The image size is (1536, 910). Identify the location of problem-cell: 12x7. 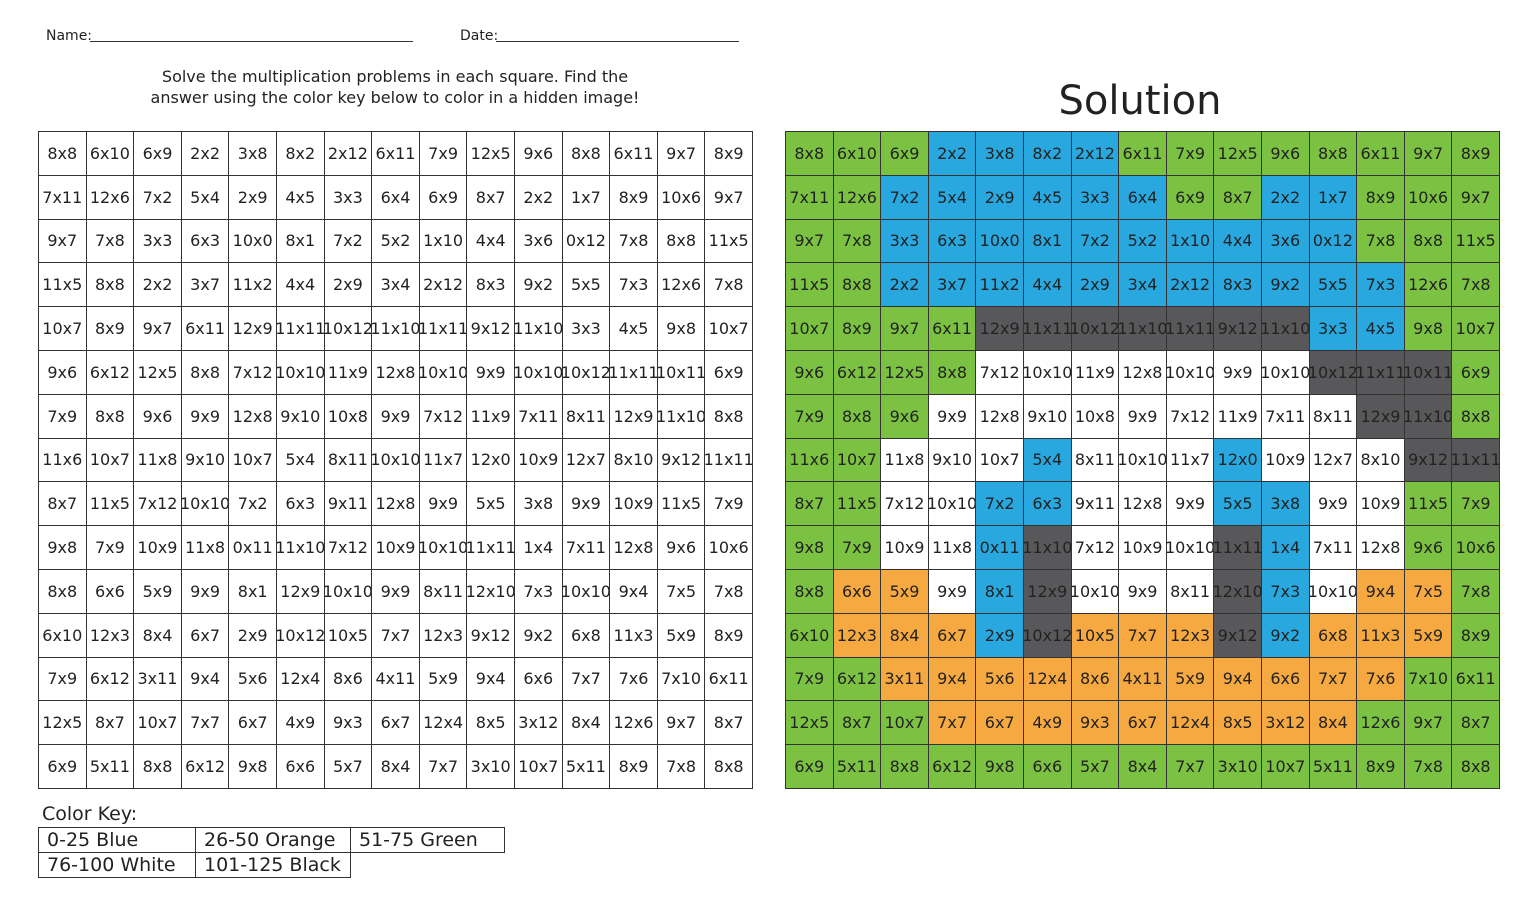
(586, 460).